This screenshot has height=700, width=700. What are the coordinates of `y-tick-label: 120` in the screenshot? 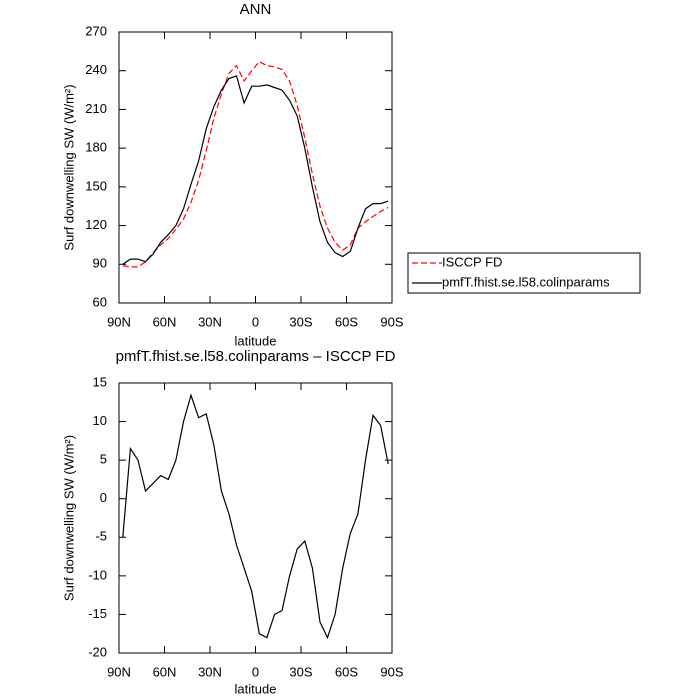 It's located at (96, 224).